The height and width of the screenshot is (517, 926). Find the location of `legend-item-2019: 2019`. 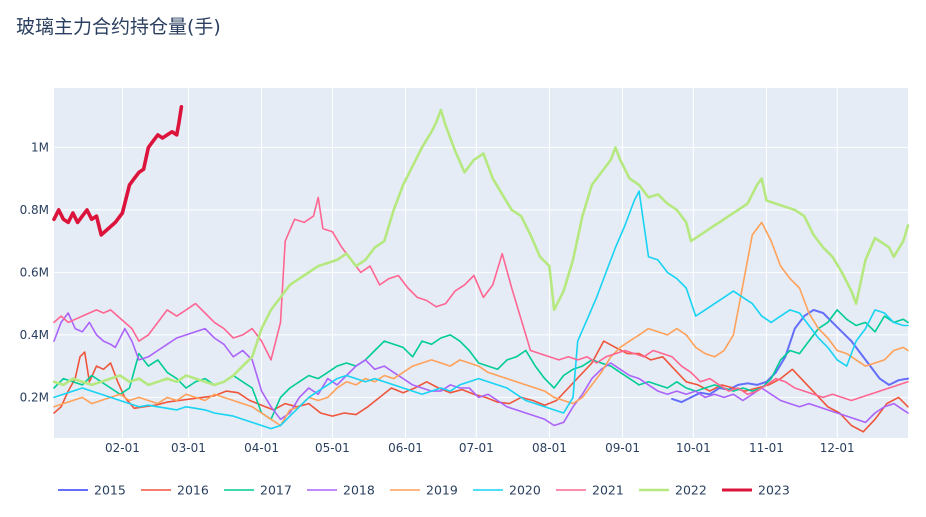

legend-item-2019: 2019 is located at coordinates (424, 490).